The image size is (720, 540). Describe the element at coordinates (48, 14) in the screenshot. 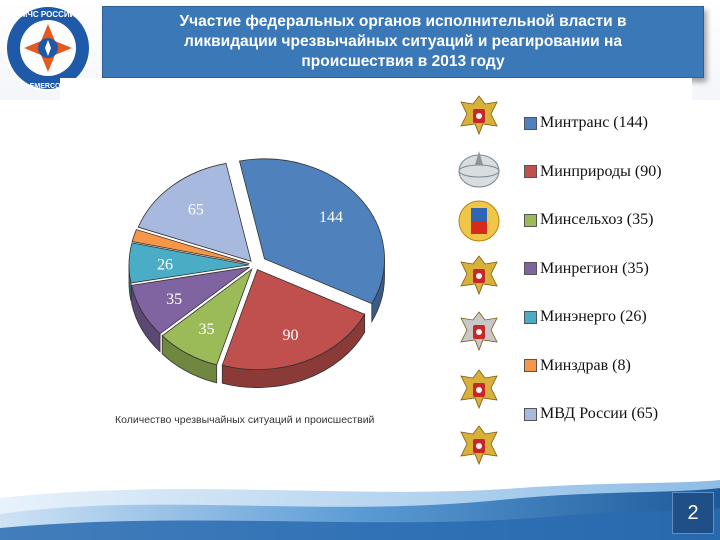

I see `logo-text-top: МЧС РОССИИ` at that location.